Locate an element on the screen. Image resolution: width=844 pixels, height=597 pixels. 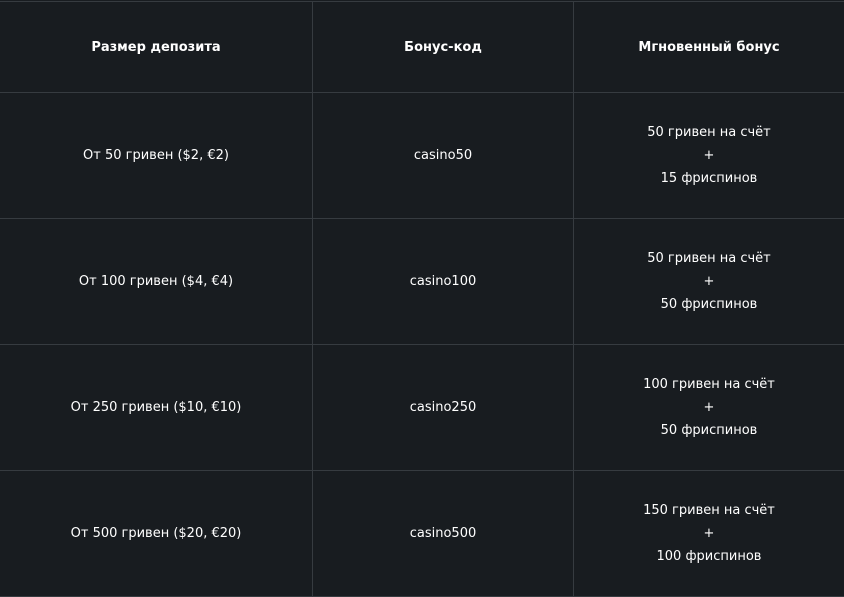
bonus-code-cell: casino250 is located at coordinates (443, 408).